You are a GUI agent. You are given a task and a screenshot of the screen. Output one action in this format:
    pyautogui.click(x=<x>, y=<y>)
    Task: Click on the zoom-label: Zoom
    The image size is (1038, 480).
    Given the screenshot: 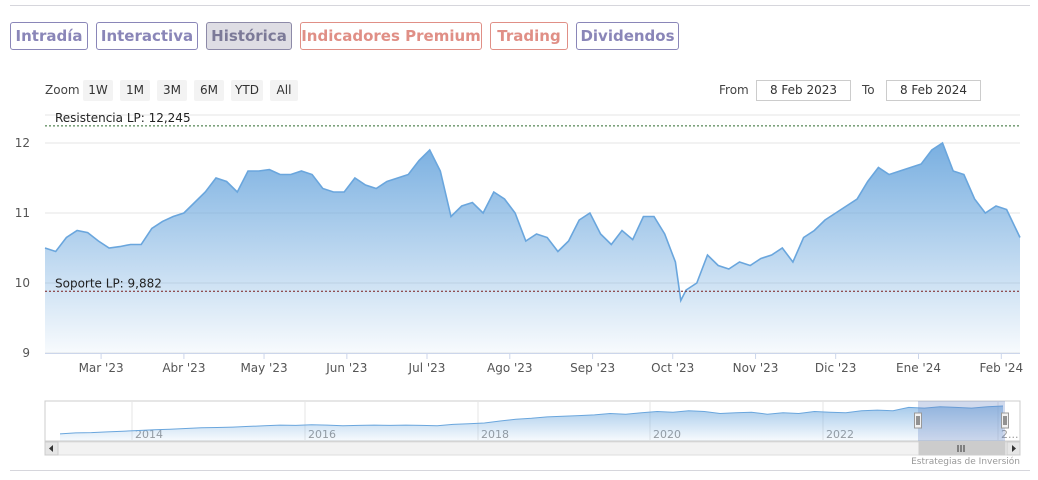 What is the action you would take?
    pyautogui.click(x=62, y=90)
    